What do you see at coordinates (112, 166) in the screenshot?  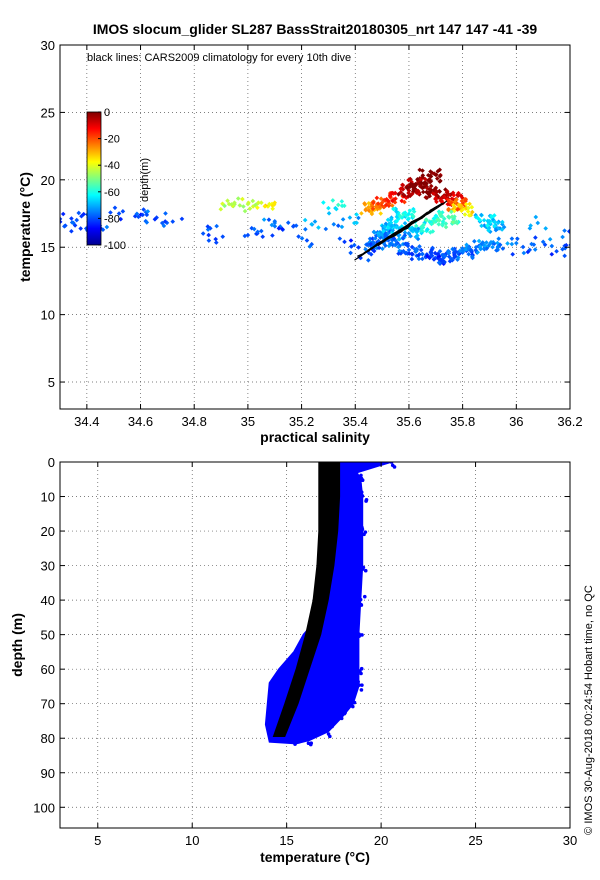 I see `colorbar-tick-label: -40` at bounding box center [112, 166].